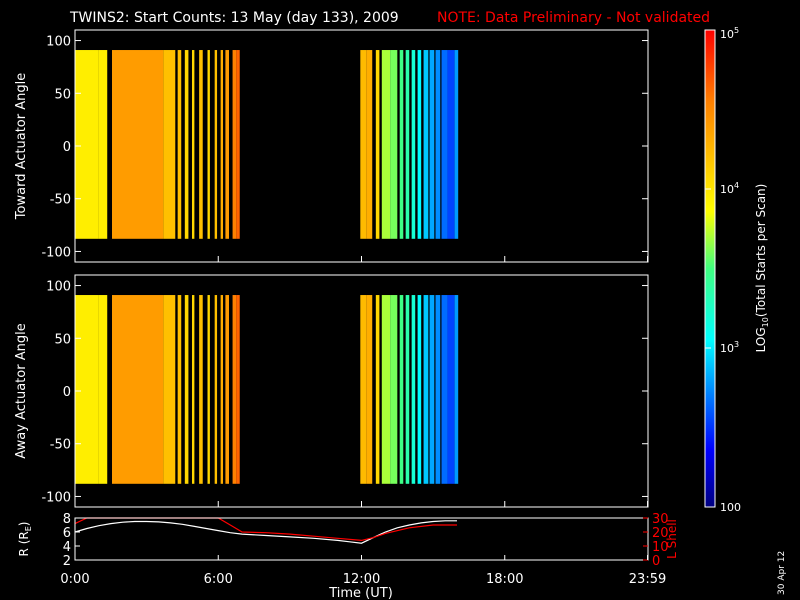  Describe the element at coordinates (360, 593) in the screenshot. I see `time-axis-label: Time (UT)` at that location.